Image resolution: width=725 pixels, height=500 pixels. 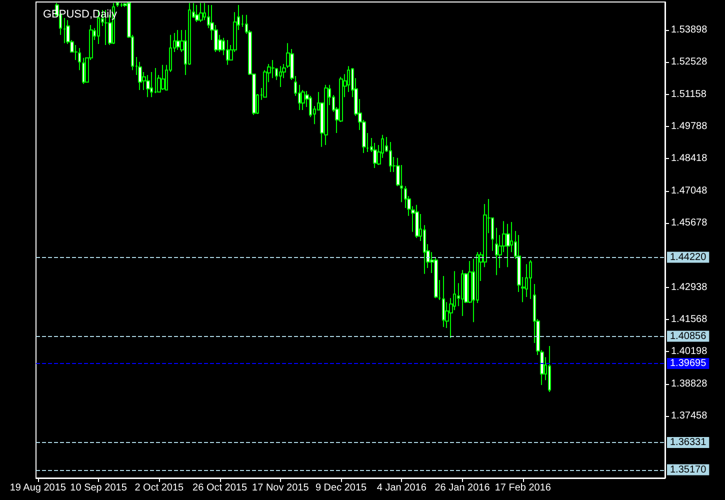 I want to click on y-tick-label: 1.42938, so click(x=689, y=287).